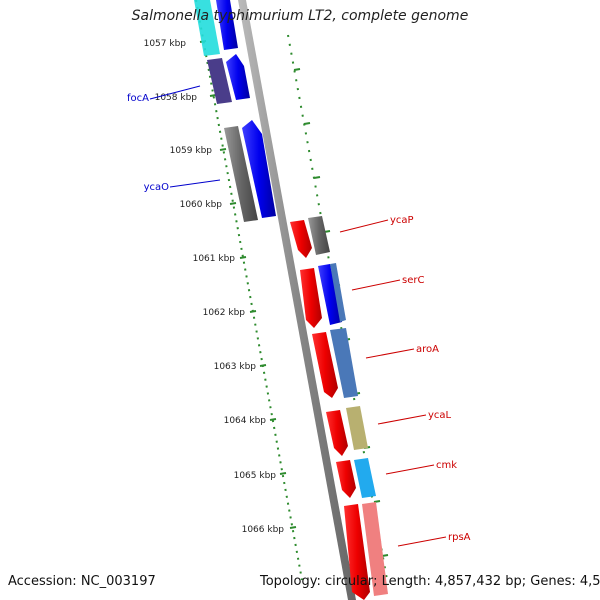 The height and width of the screenshot is (600, 600). I want to click on feature-serc-gene, so click(311, 298).